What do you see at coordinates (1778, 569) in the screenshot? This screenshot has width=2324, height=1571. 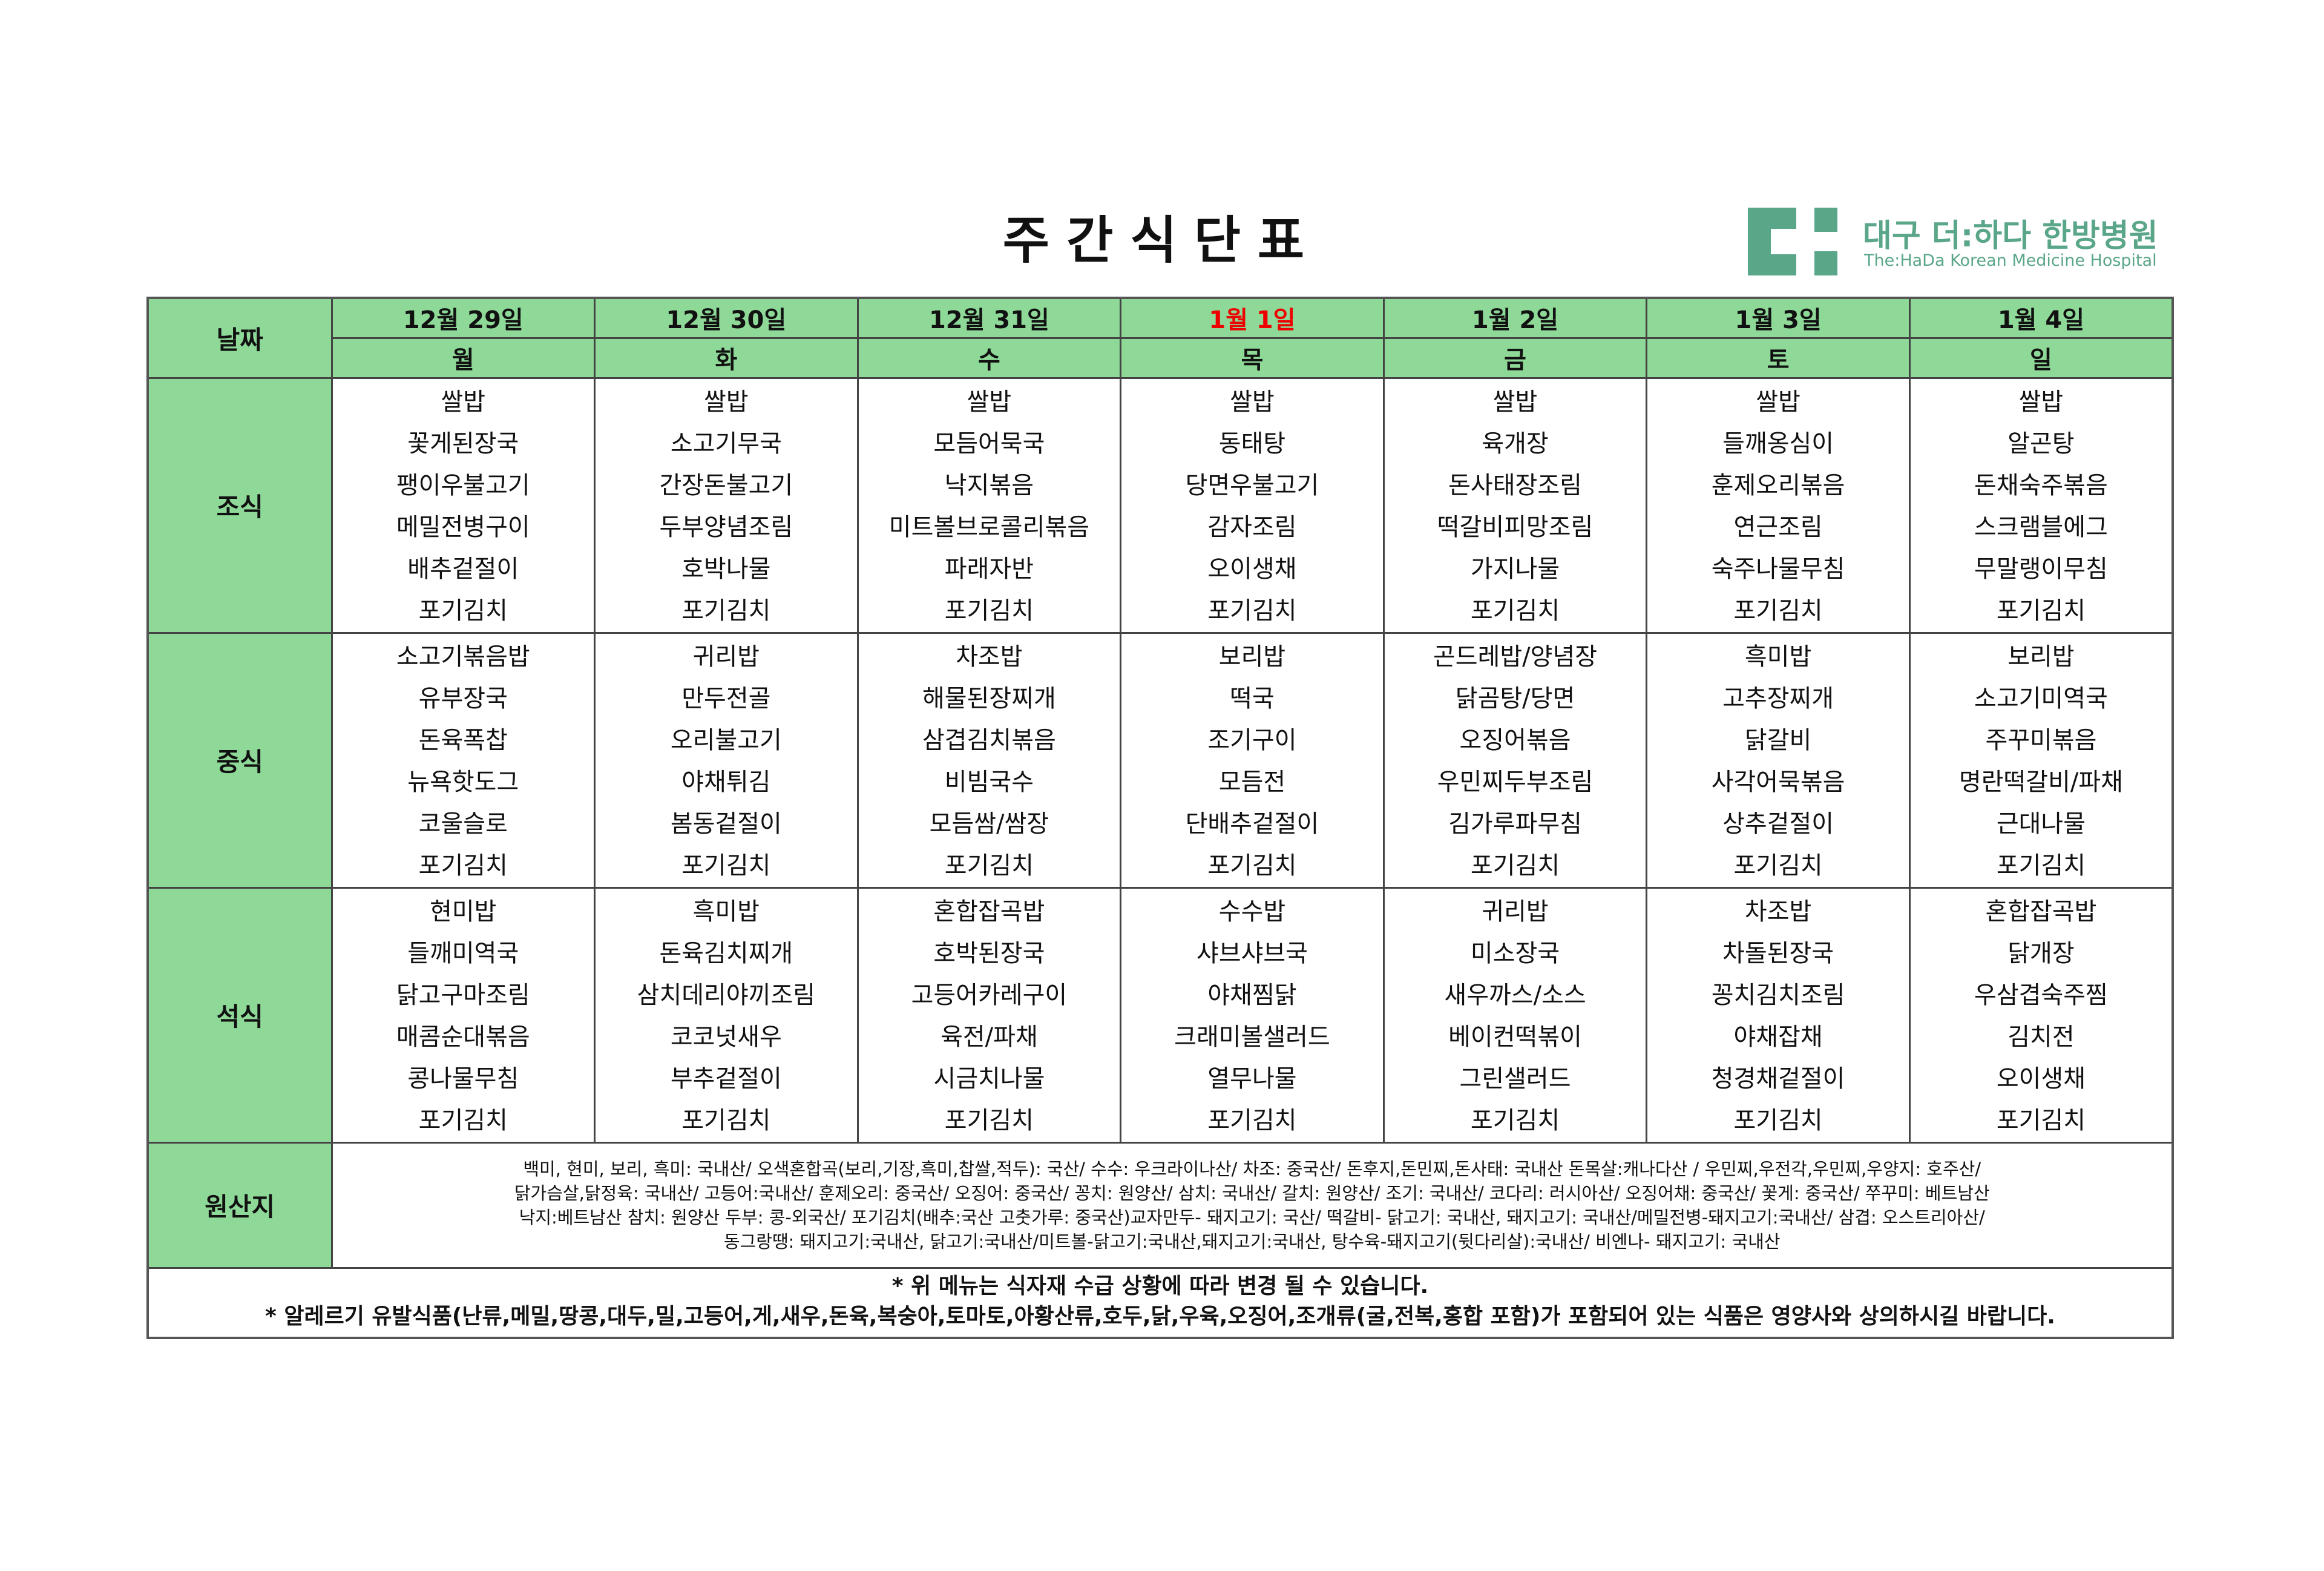 I see `menu-item: 숙주나물무침` at bounding box center [1778, 569].